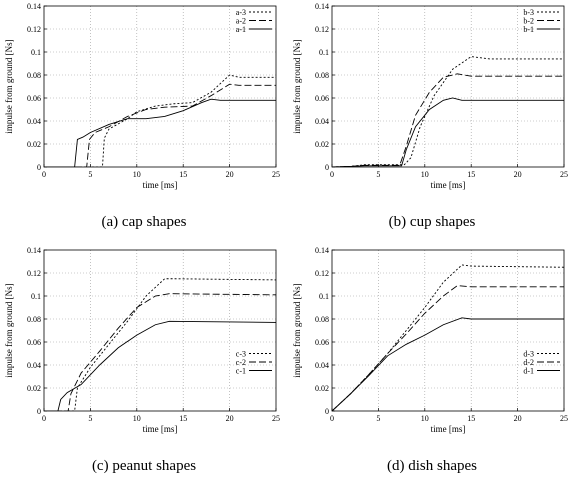  What do you see at coordinates (241, 371) in the screenshot?
I see `legend-label-c-1: c-1` at bounding box center [241, 371].